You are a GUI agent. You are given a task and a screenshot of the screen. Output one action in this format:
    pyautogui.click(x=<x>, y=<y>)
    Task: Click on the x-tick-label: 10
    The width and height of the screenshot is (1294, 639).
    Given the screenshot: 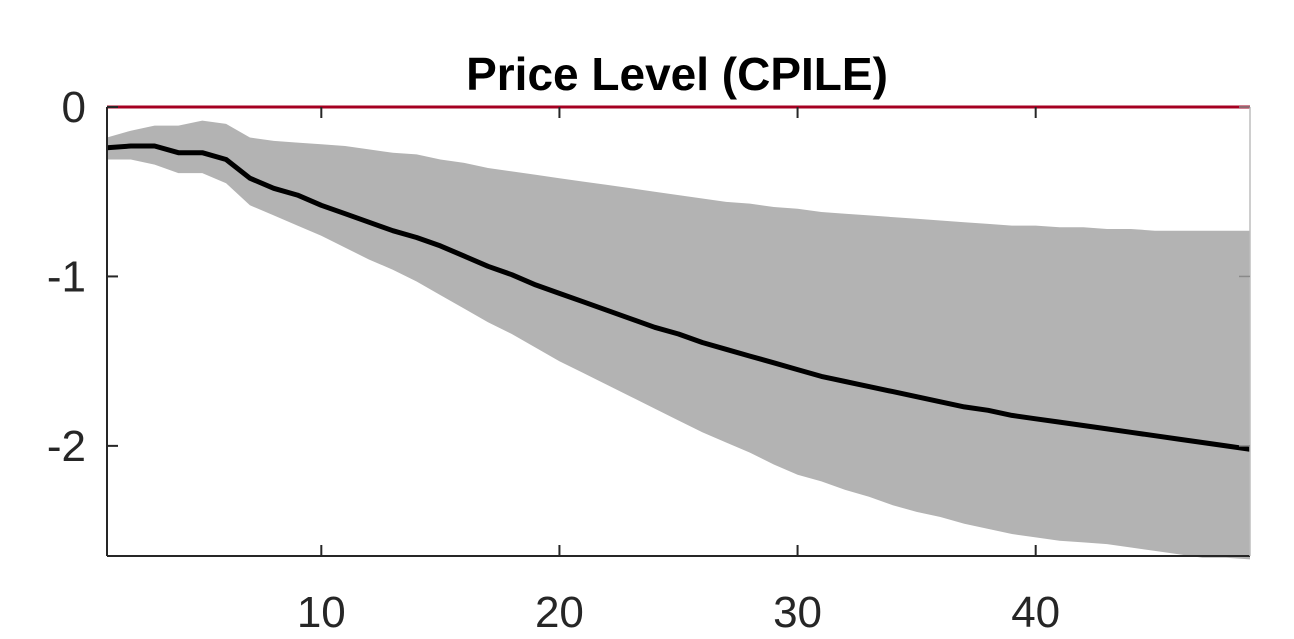 What is the action you would take?
    pyautogui.click(x=321, y=612)
    